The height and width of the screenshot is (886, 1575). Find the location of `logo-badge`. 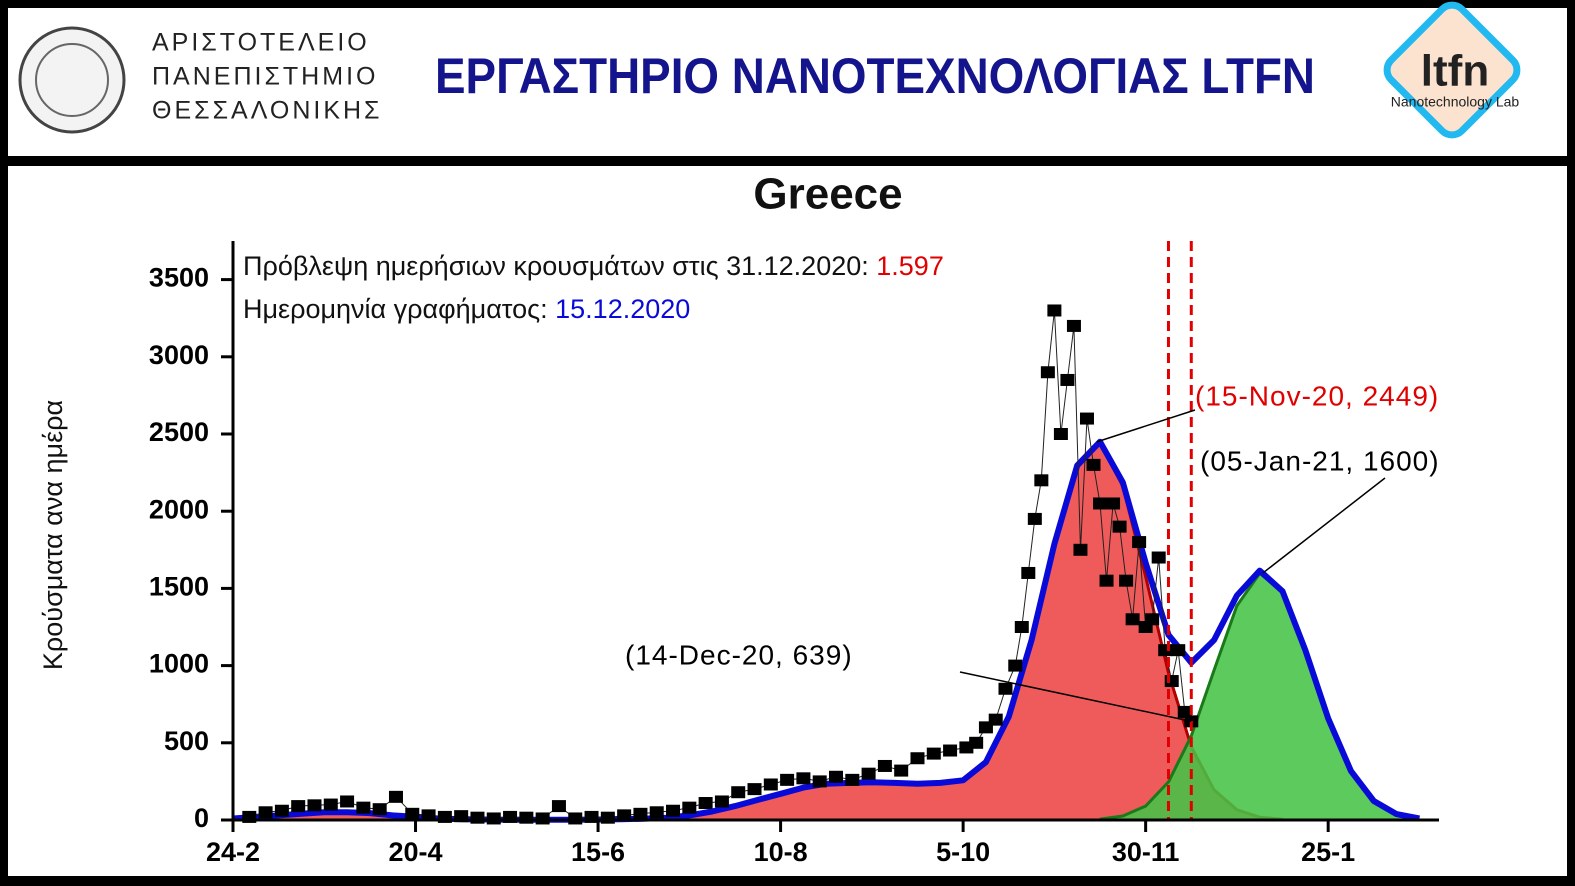

logo-badge is located at coordinates (1452, 70).